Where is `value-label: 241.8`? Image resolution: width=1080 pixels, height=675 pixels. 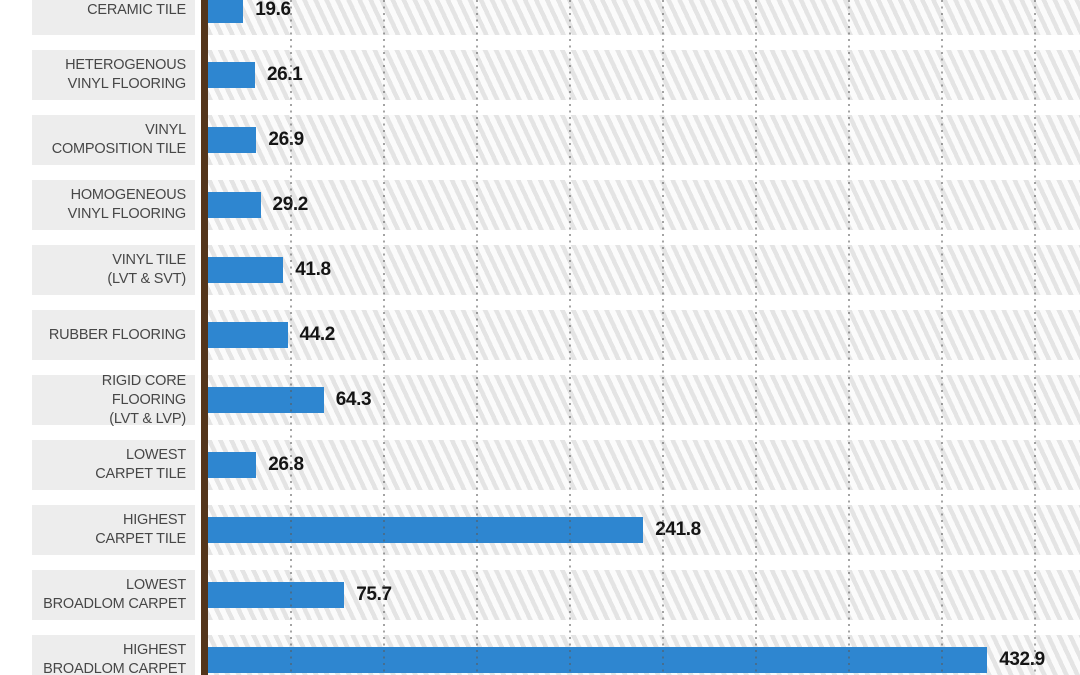 value-label: 241.8 is located at coordinates (678, 529).